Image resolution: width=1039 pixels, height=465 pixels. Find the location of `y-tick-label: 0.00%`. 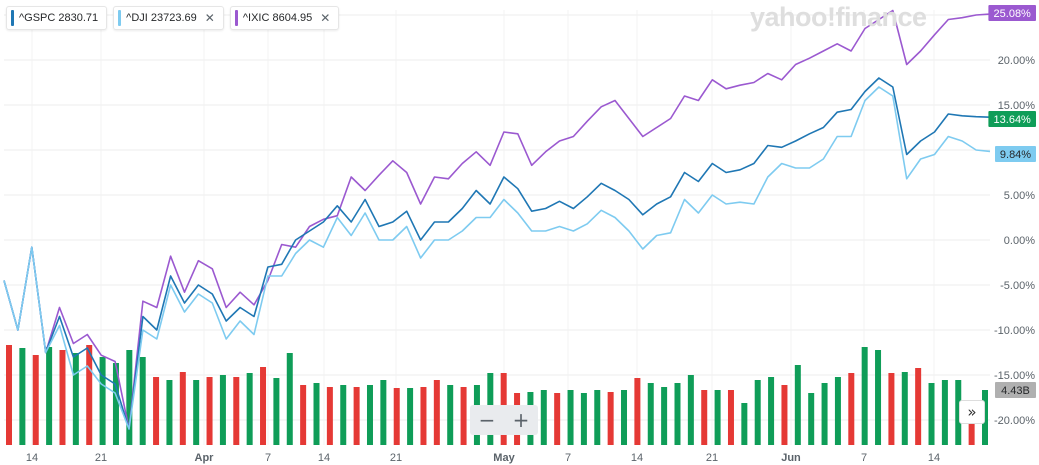

y-tick-label: 0.00% is located at coordinates (1019, 241).